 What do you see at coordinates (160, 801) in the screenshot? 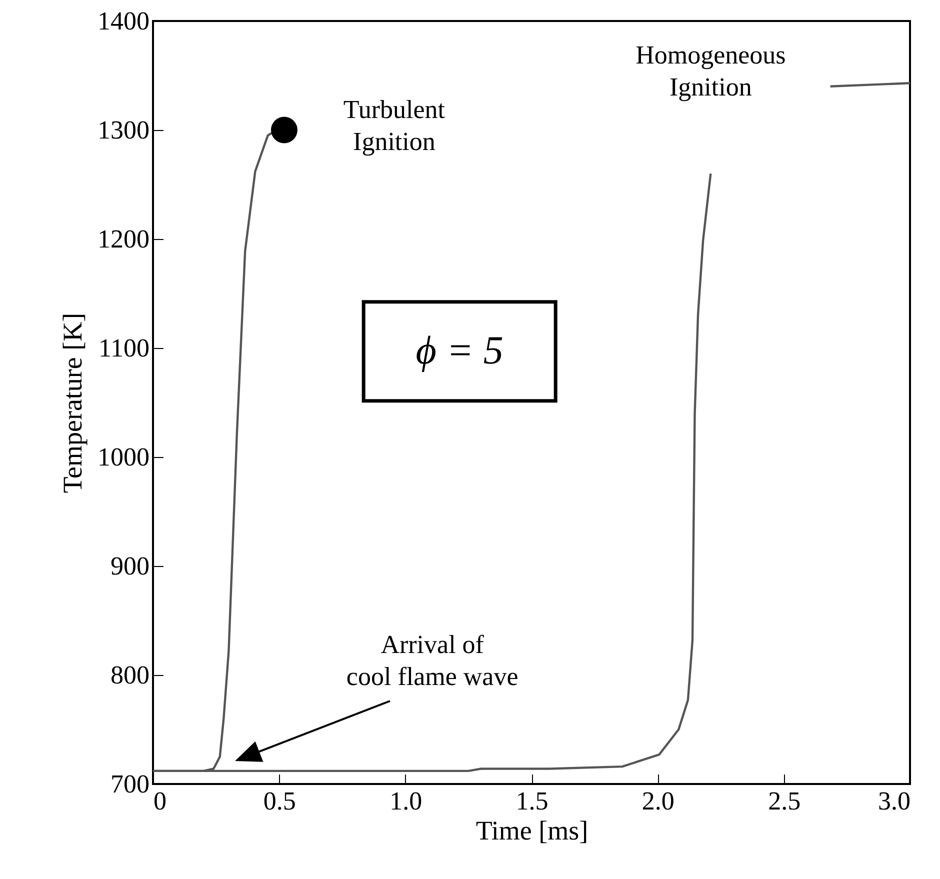
I see `x-tick-label: 0` at bounding box center [160, 801].